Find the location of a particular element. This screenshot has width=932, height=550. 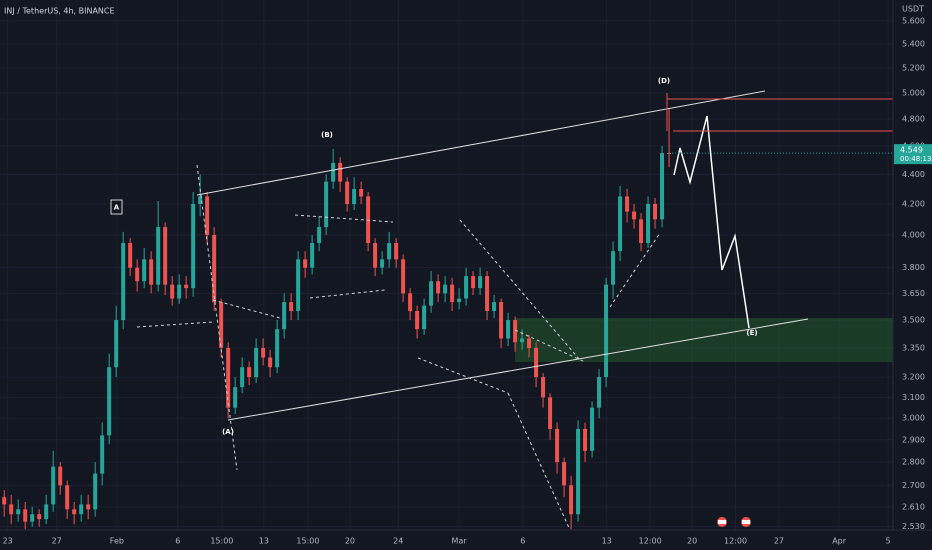

x-tick-label: Mar is located at coordinates (460, 541).